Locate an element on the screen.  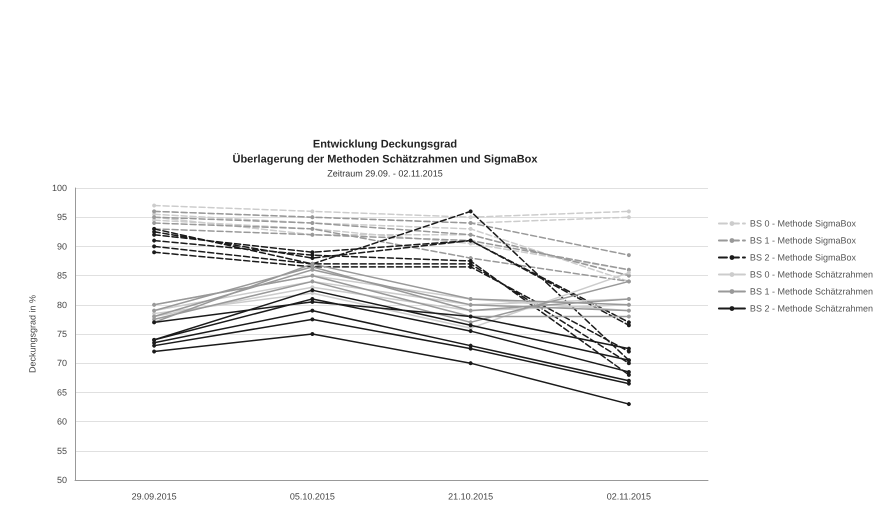
x-tick-label: 29.09.2015 is located at coordinates (154, 497).